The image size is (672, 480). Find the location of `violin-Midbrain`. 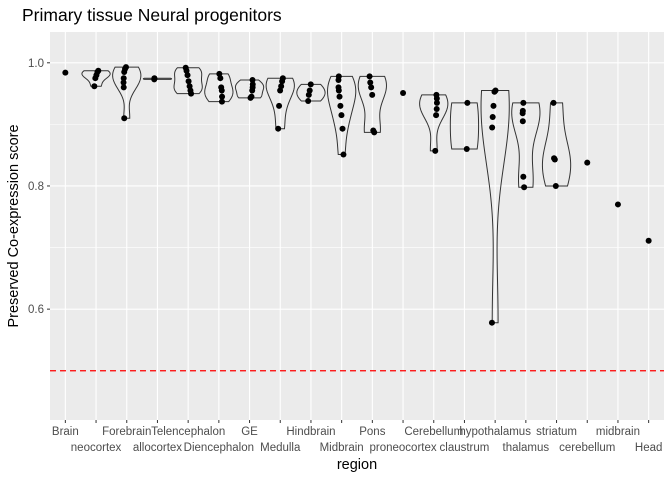

violin-Midbrain is located at coordinates (342, 115).